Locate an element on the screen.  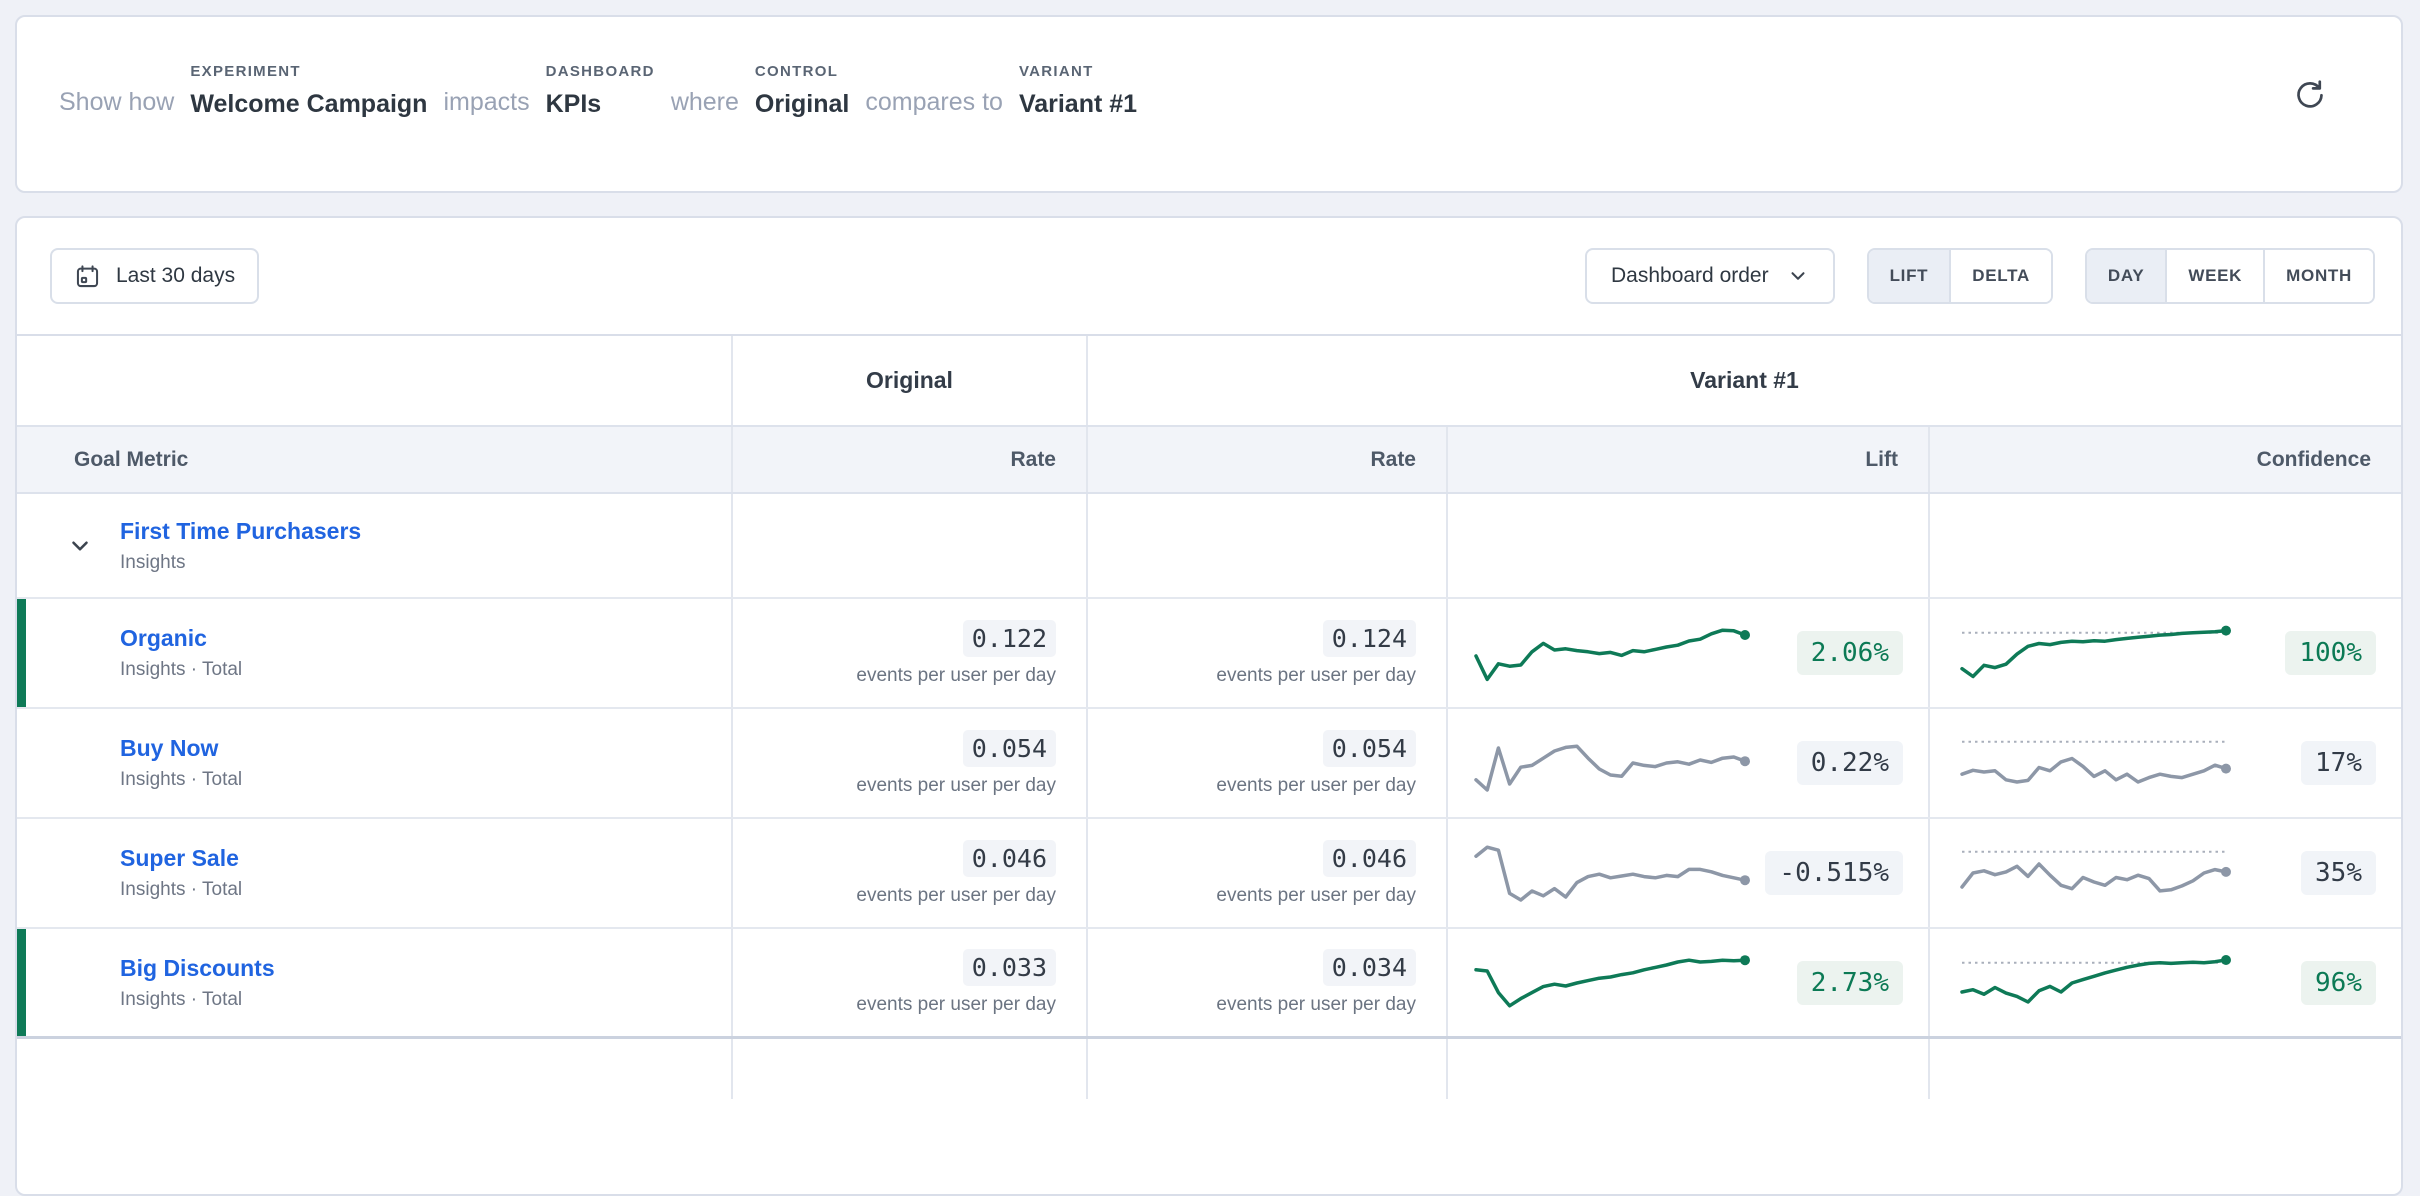
lift-value: 0.22% is located at coordinates (1849, 763).